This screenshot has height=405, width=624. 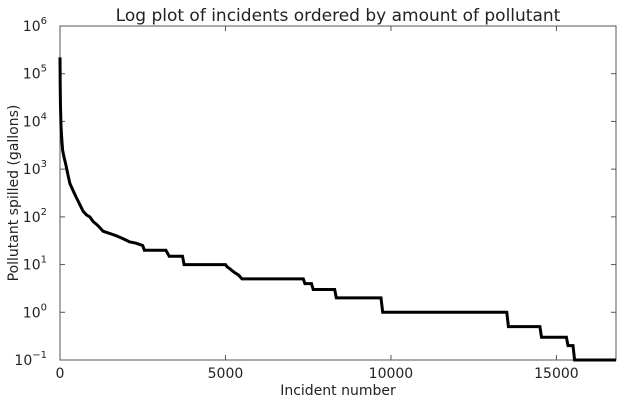 What do you see at coordinates (35, 168) in the screenshot?
I see `y-tick-label: 10³` at bounding box center [35, 168].